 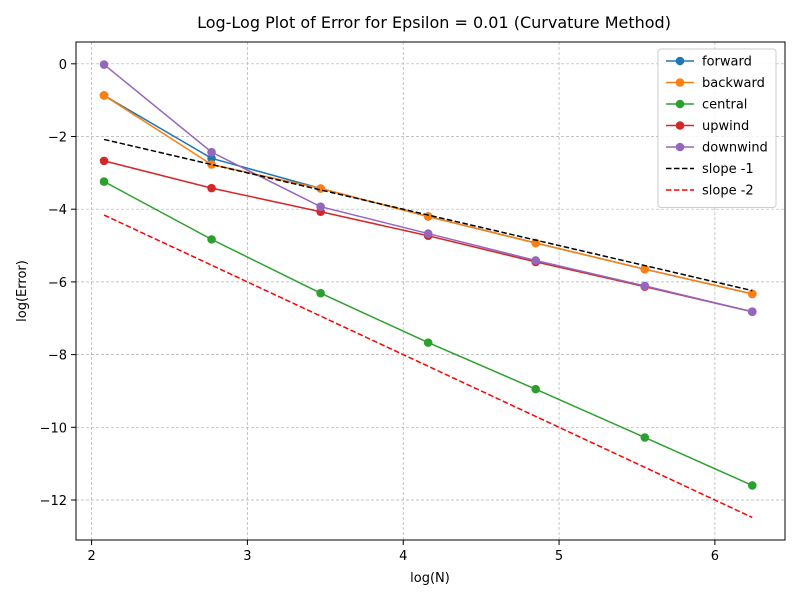 I want to click on y-tick-label: 0, so click(x=63, y=65).